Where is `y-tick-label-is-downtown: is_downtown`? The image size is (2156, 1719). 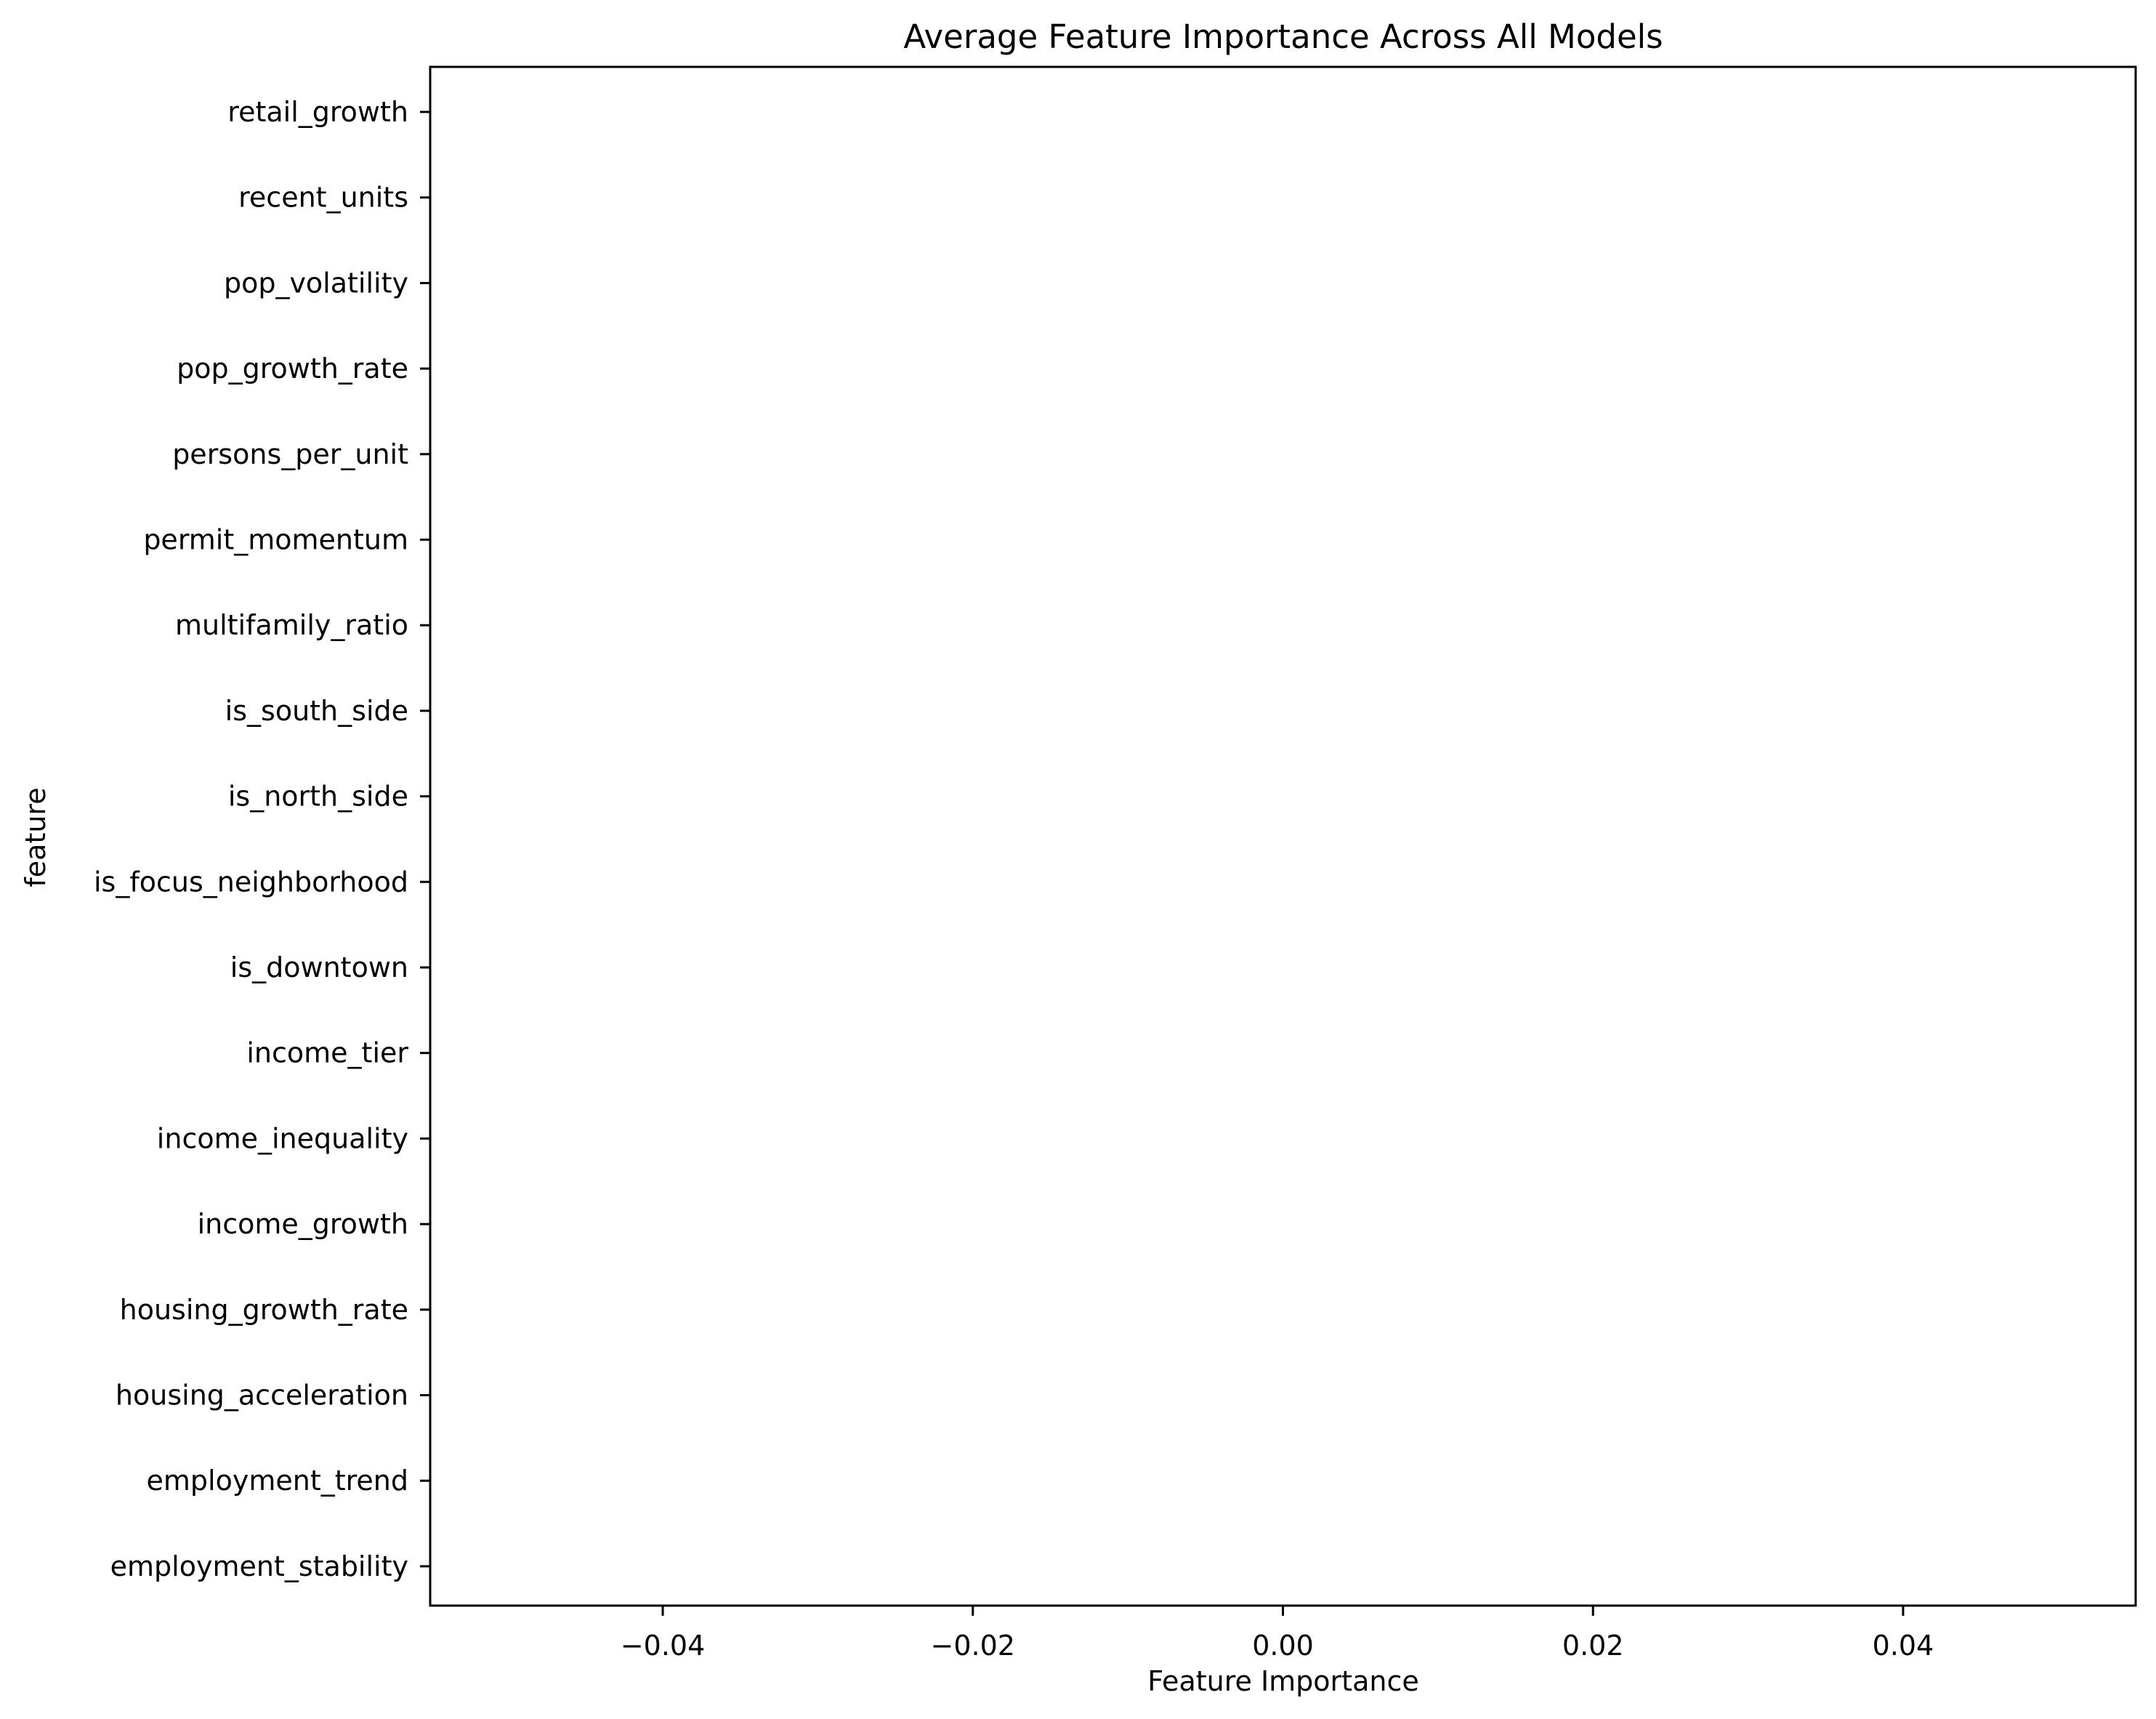 y-tick-label-is-downtown: is_downtown is located at coordinates (319, 967).